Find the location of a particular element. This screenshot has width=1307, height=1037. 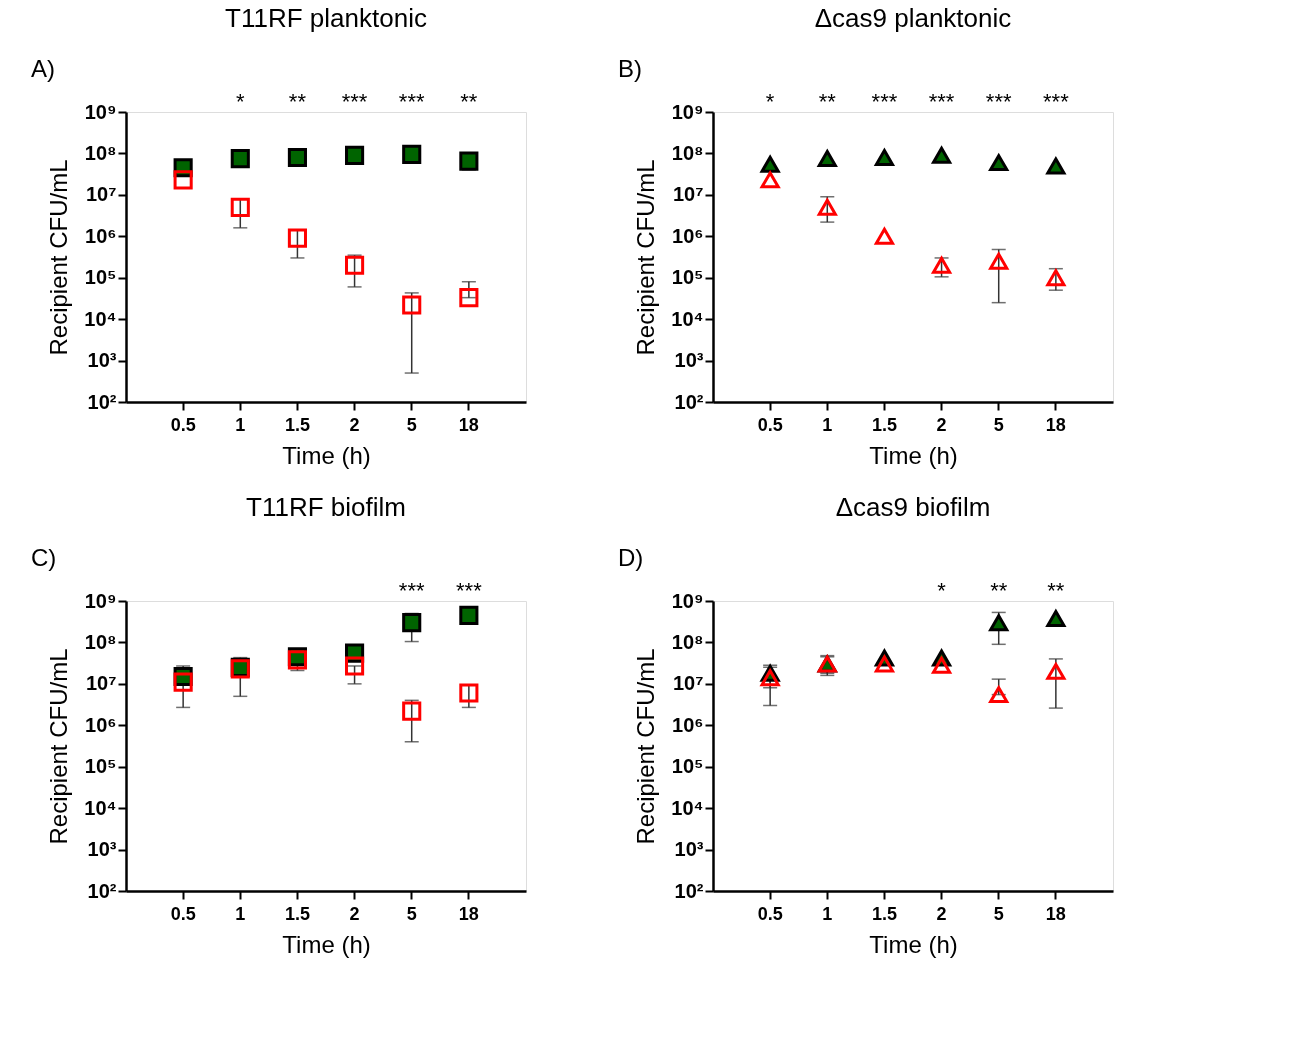

chart-title: Δcas9 planktonic is located at coordinates (913, 18).